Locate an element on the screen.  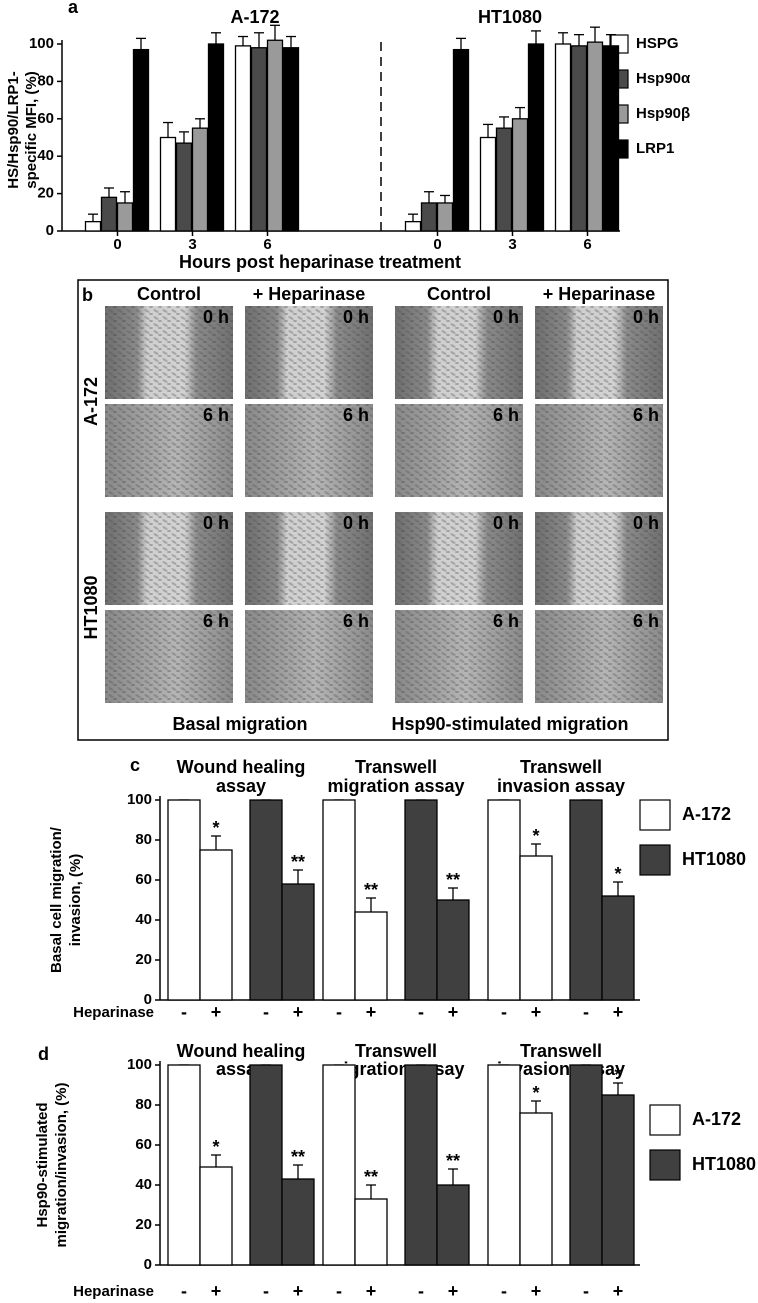
y-axis-label: Basal cell migration/ is located at coordinates (56, 899).